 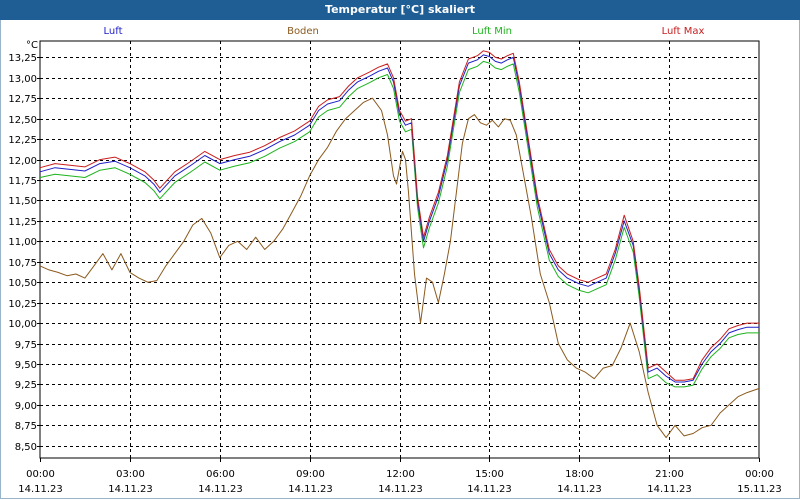 What do you see at coordinates (303, 31) in the screenshot?
I see `legend-entry: Boden` at bounding box center [303, 31].